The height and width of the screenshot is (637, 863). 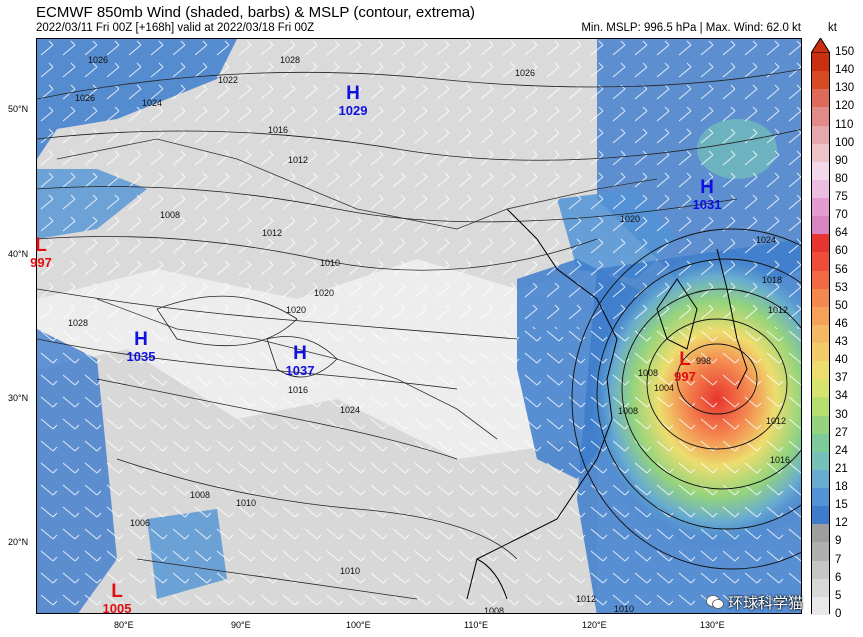 What do you see at coordinates (841, 305) in the screenshot?
I see `colorbar-tick-label: 50` at bounding box center [841, 305].